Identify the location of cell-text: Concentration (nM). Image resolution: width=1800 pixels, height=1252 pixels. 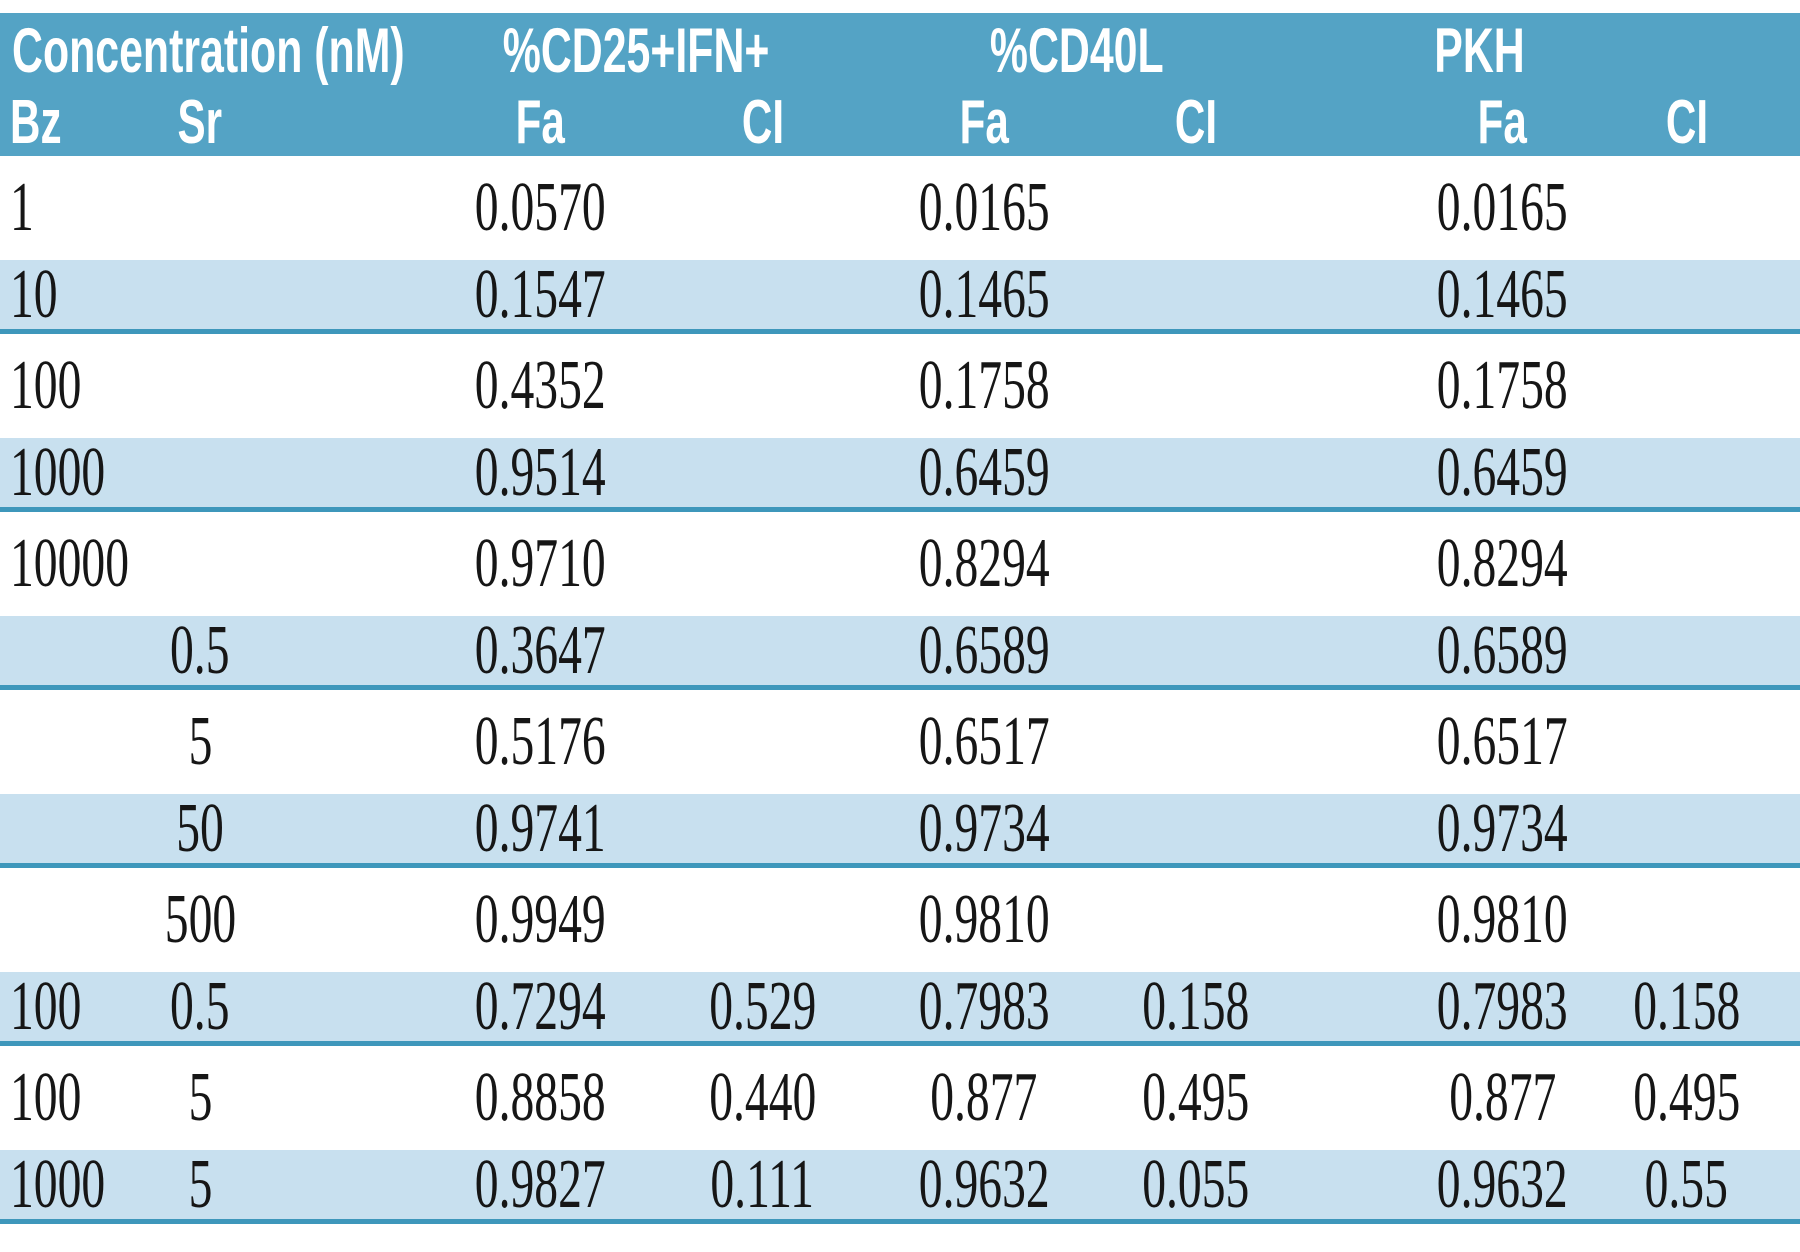
(208, 50).